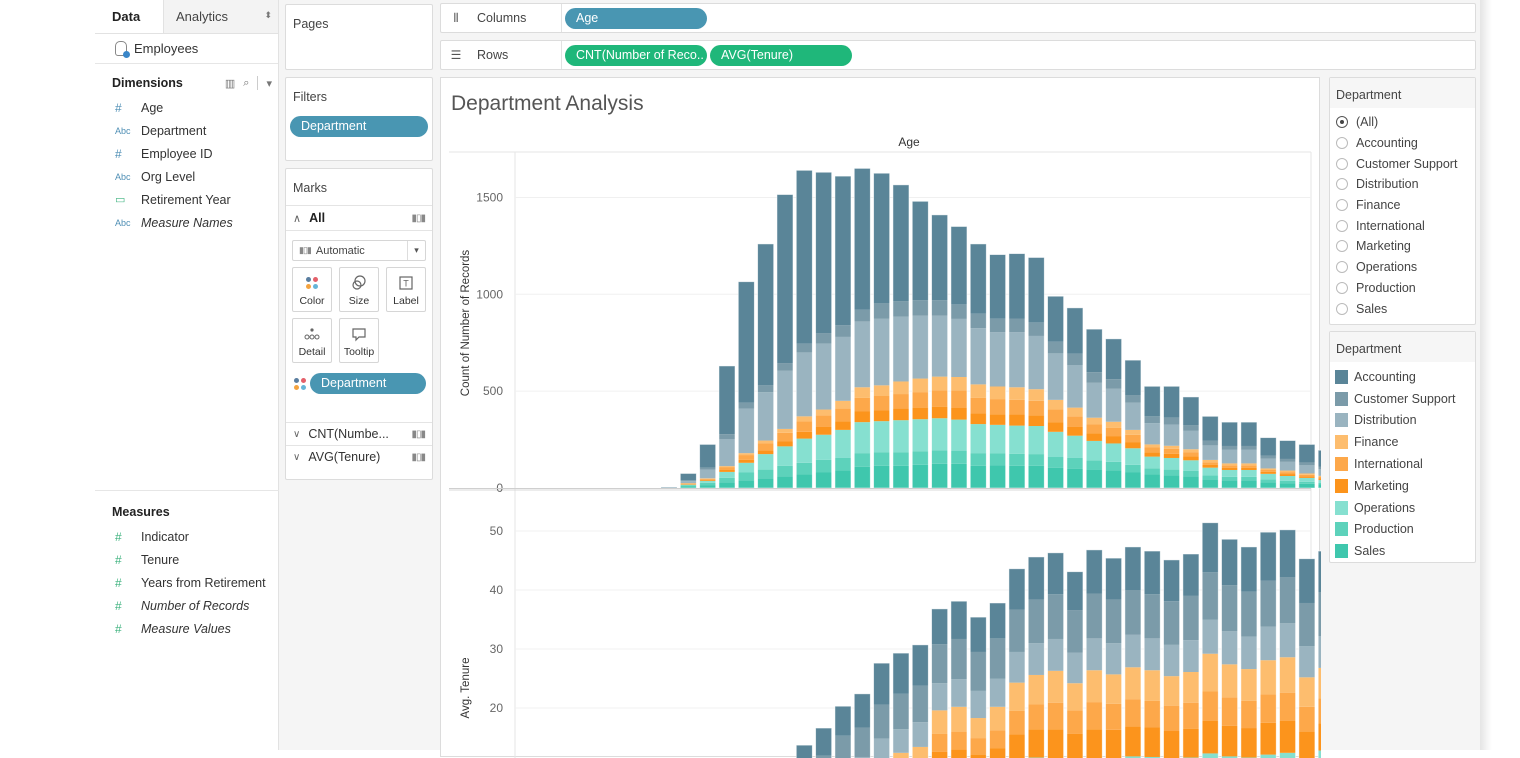 The height and width of the screenshot is (758, 1520). I want to click on legend-item: Customer Support, so click(1402, 399).